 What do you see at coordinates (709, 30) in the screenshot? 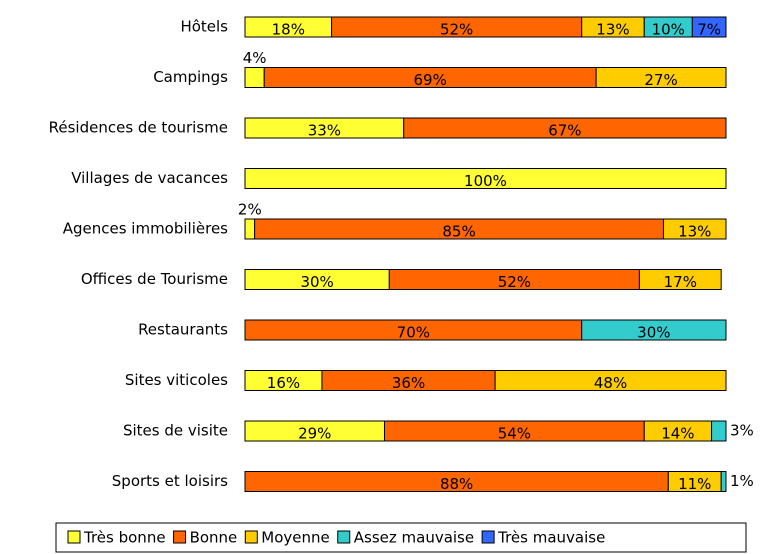
I see `value-label: 7%` at bounding box center [709, 30].